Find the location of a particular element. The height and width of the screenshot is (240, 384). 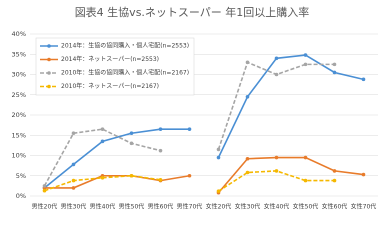

x-tick-label: 男性40代 is located at coordinates (103, 207).